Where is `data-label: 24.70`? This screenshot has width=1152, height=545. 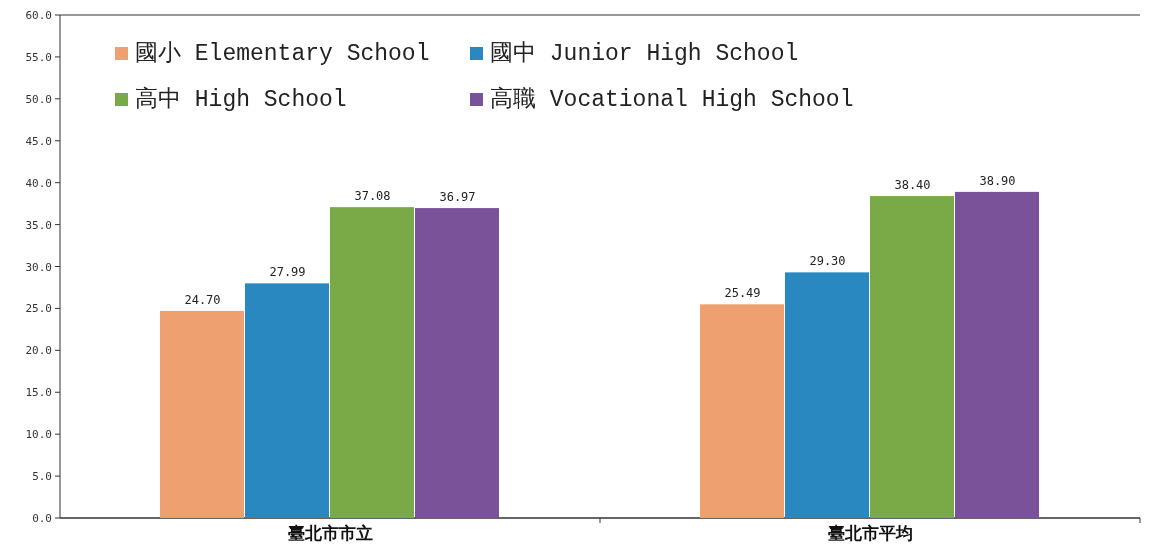 data-label: 24.70 is located at coordinates (202, 299).